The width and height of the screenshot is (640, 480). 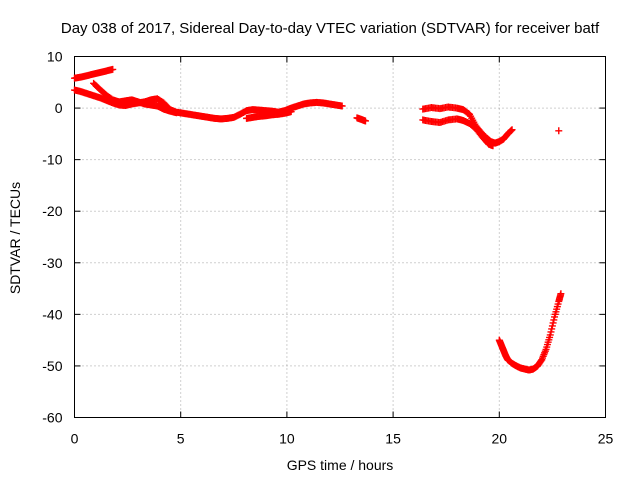 I want to click on y-tick-label: -10, so click(x=52, y=160).